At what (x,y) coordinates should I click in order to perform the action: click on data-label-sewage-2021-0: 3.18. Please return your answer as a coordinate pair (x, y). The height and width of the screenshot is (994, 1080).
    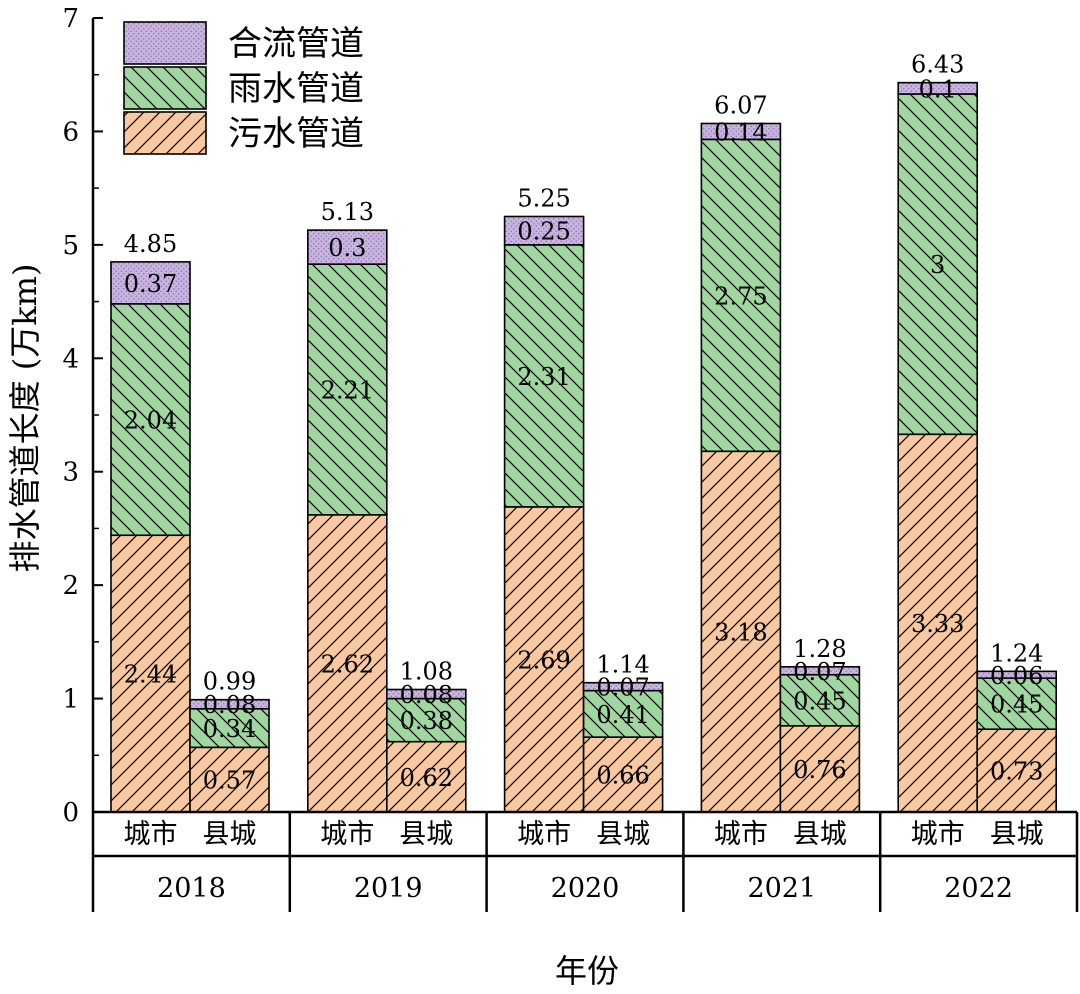
    Looking at the image, I should click on (740, 633).